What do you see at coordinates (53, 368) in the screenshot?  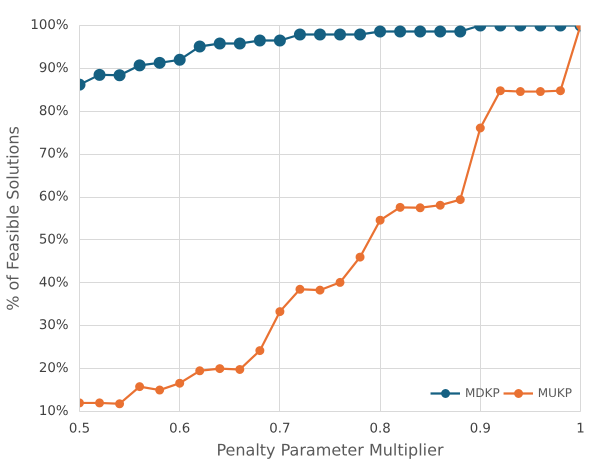 I see `y-tick-label: 20%` at bounding box center [53, 368].